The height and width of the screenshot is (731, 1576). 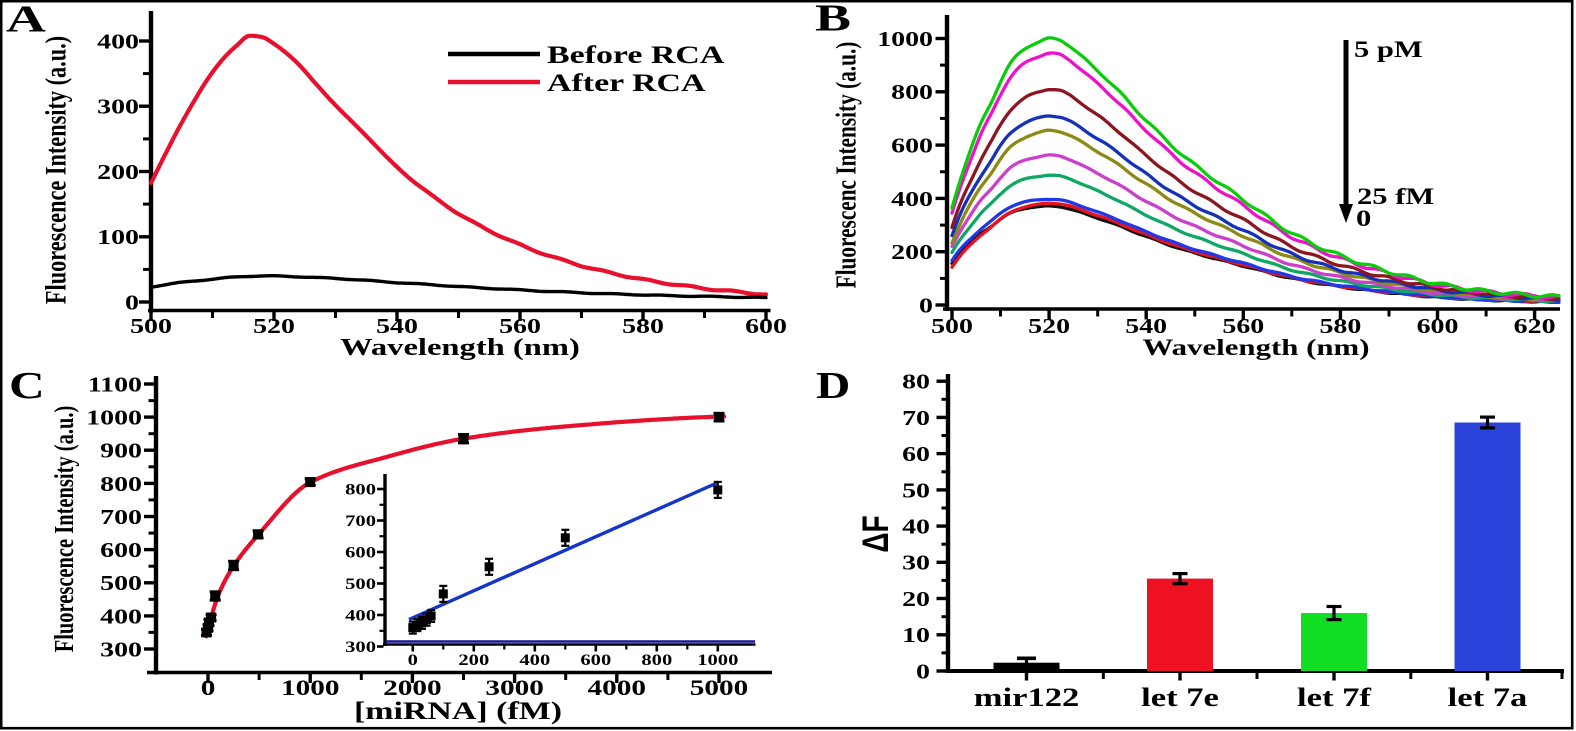 What do you see at coordinates (1334, 697) in the screenshot?
I see `svg-text: let 7f` at bounding box center [1334, 697].